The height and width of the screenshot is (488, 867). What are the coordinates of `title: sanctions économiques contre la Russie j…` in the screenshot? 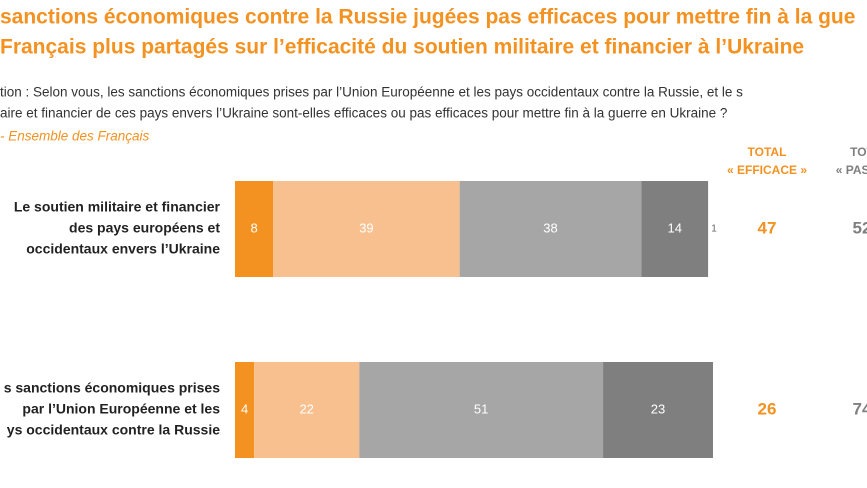 It's located at (427, 17).